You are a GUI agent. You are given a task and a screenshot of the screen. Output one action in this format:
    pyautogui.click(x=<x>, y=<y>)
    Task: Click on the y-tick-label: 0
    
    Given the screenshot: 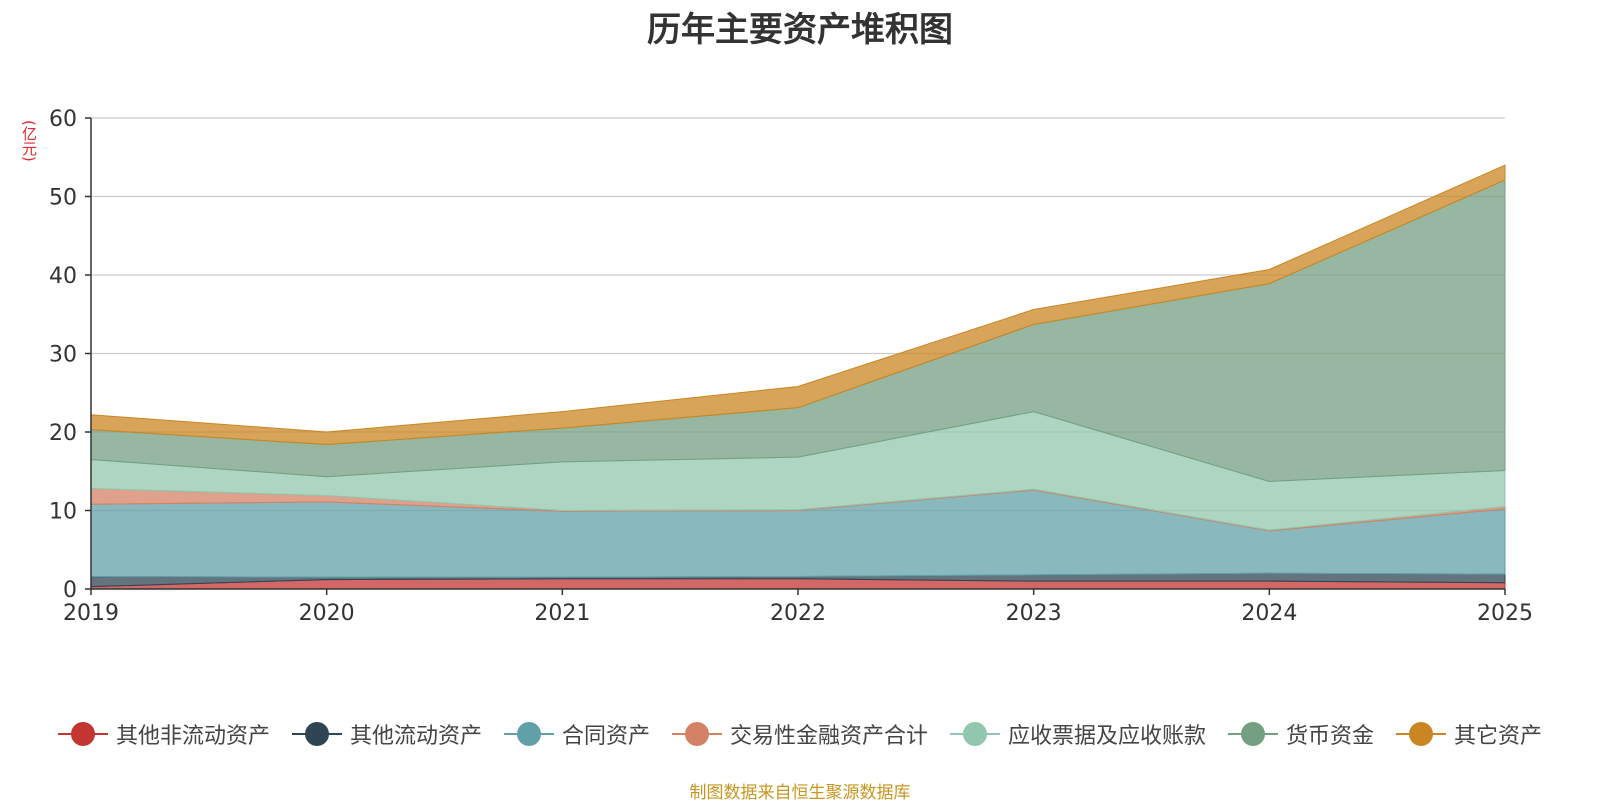 What is the action you would take?
    pyautogui.click(x=70, y=590)
    